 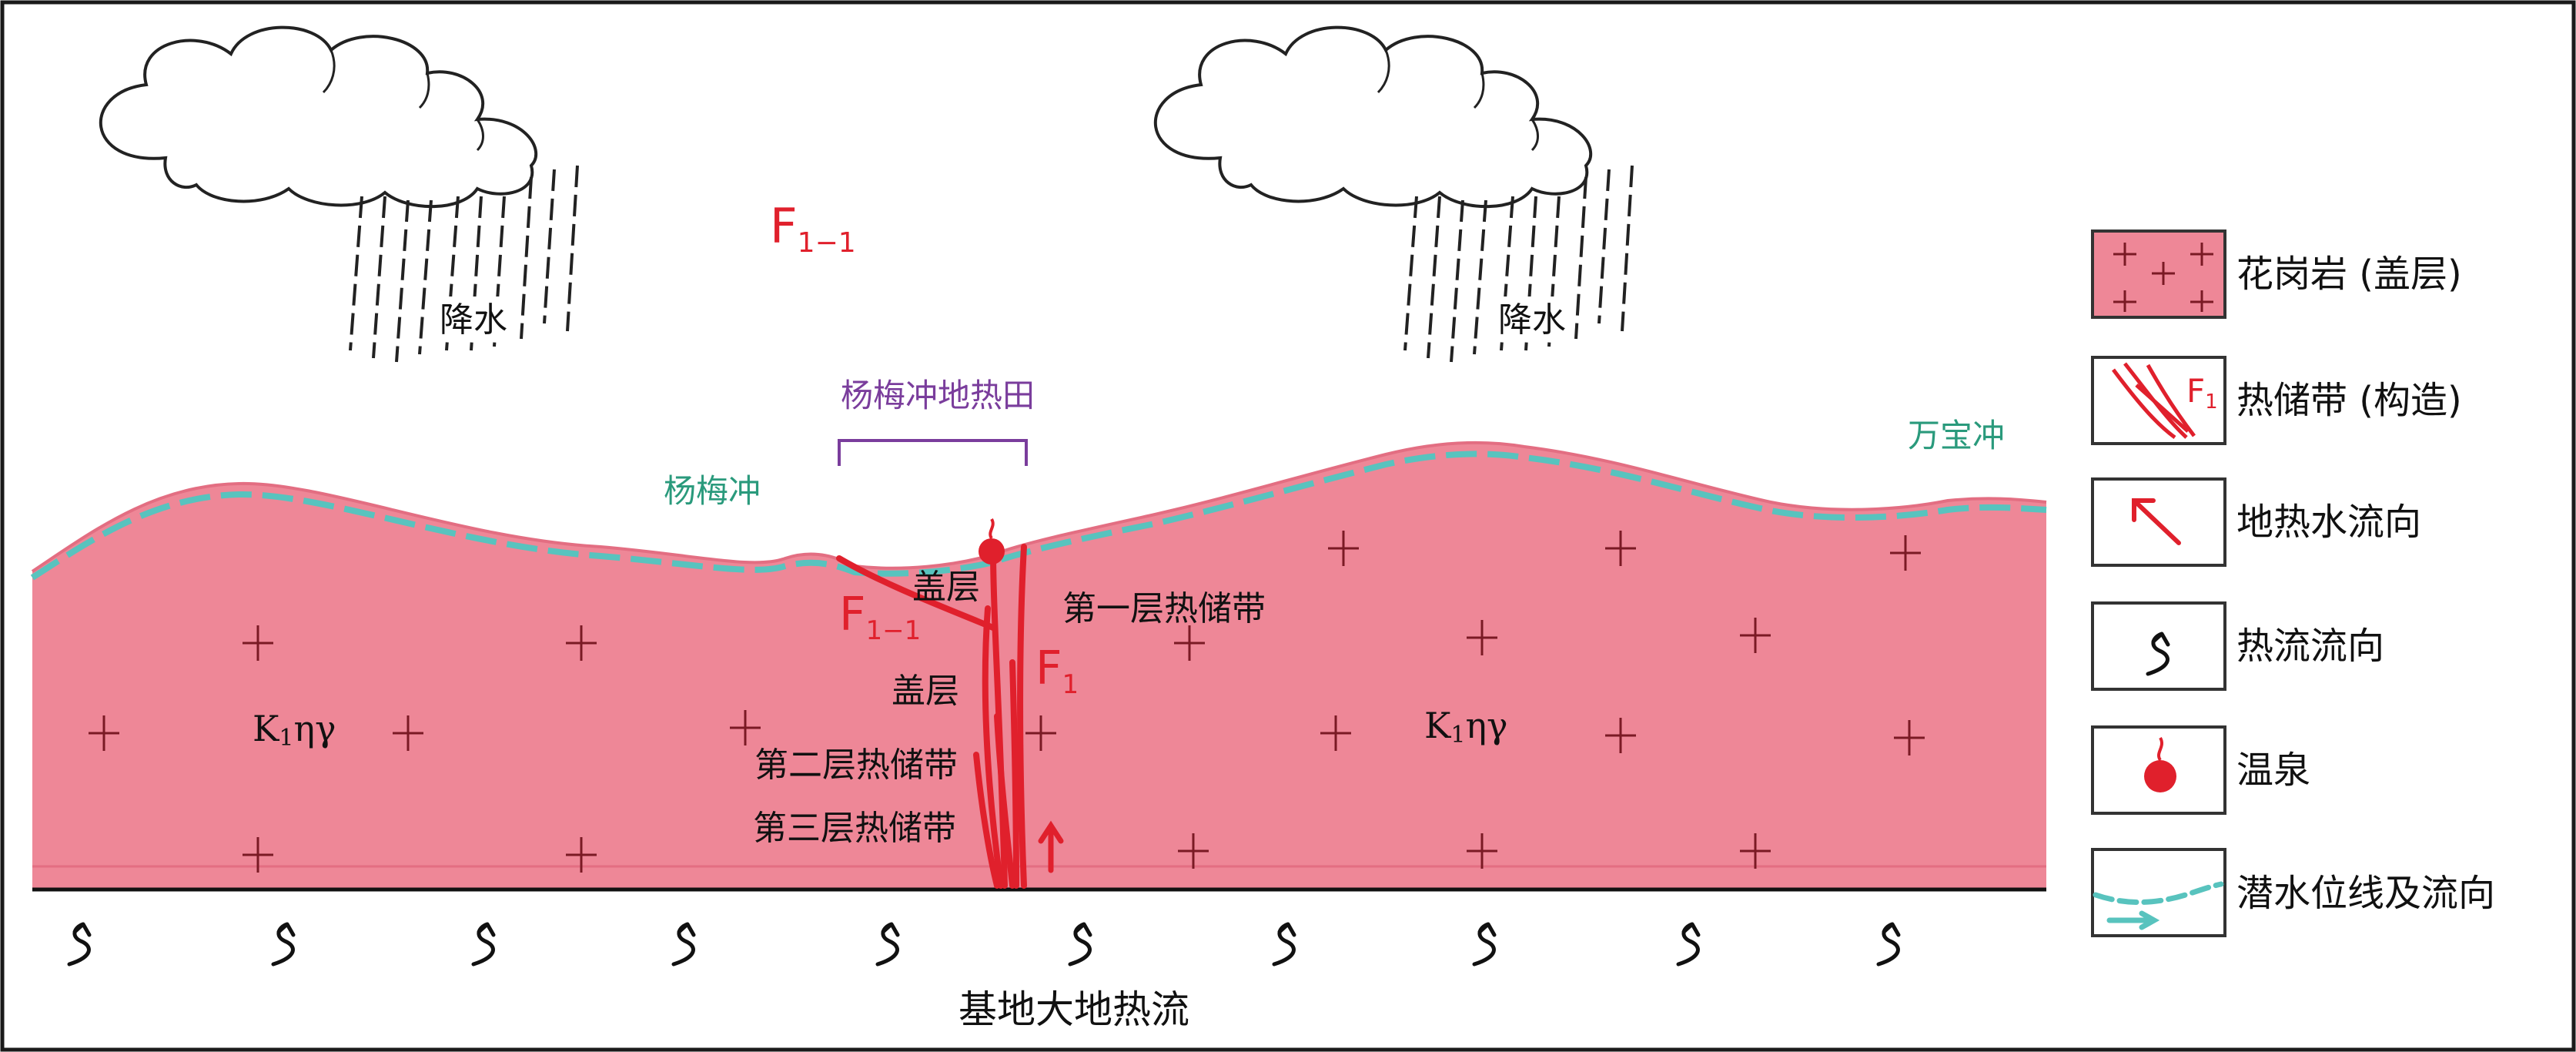 What do you see at coordinates (992, 541) in the screenshot?
I see `hot-spring-icon` at bounding box center [992, 541].